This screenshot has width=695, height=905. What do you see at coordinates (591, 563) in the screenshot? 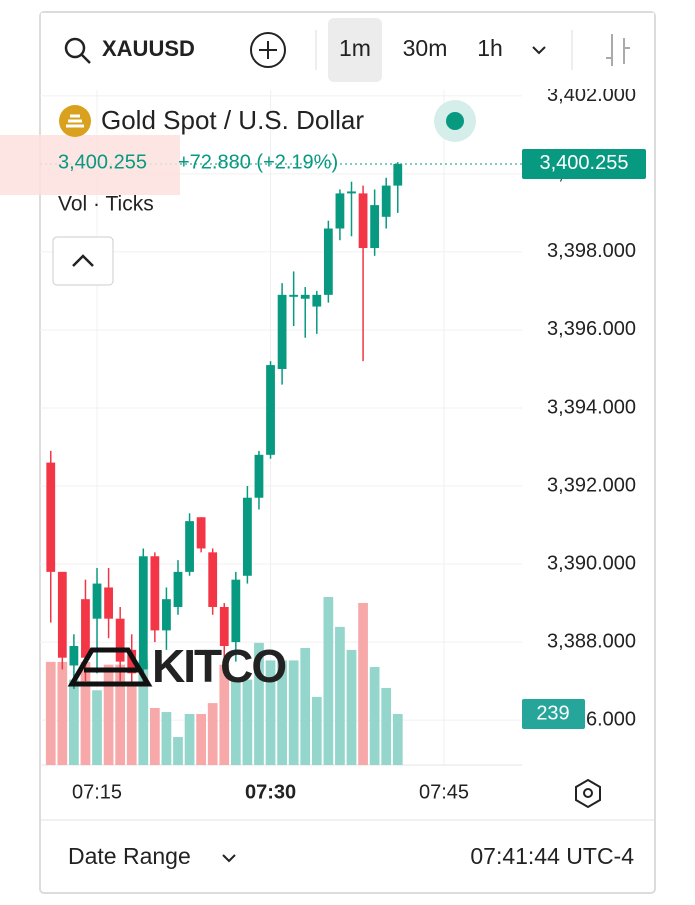
I see `y-tick-label: 3,390.000` at bounding box center [591, 563].